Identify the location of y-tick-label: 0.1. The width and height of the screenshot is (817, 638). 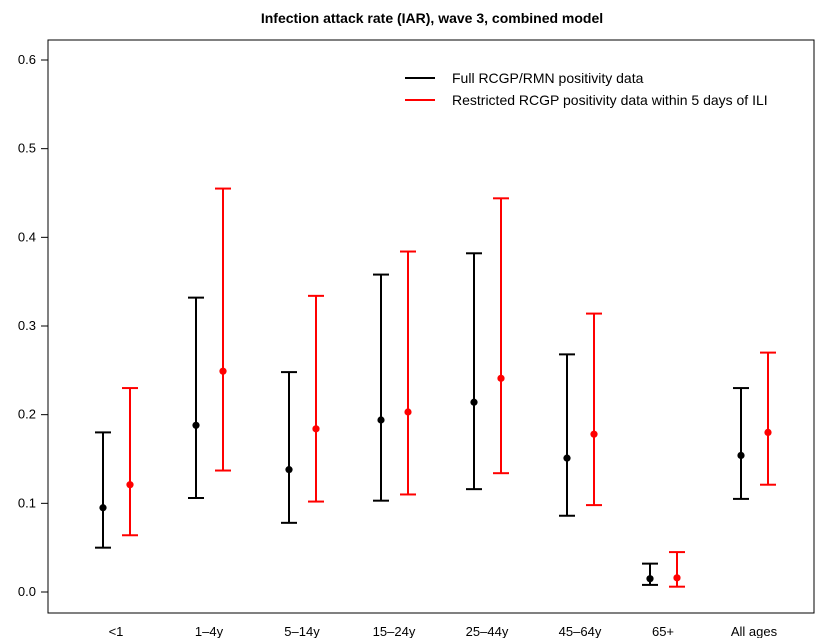
(27, 502).